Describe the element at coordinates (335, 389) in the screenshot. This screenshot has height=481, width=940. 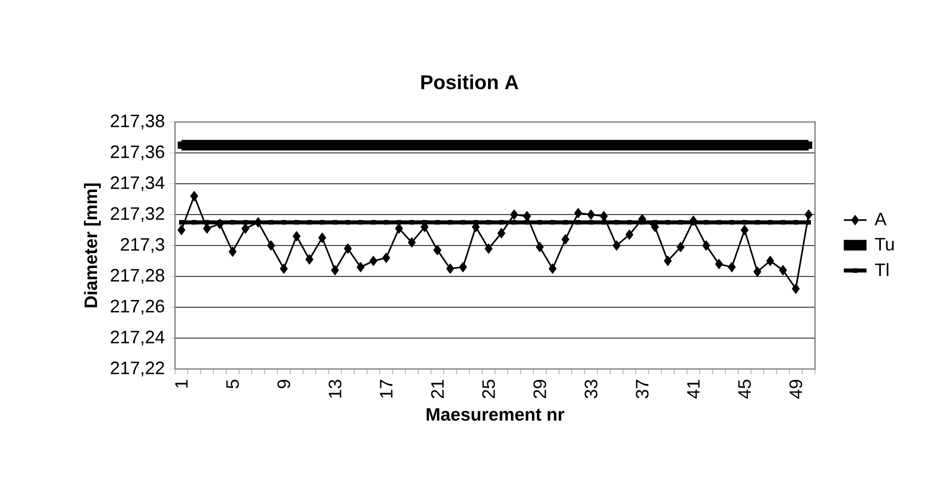
I see `x-tick-label: 13` at that location.